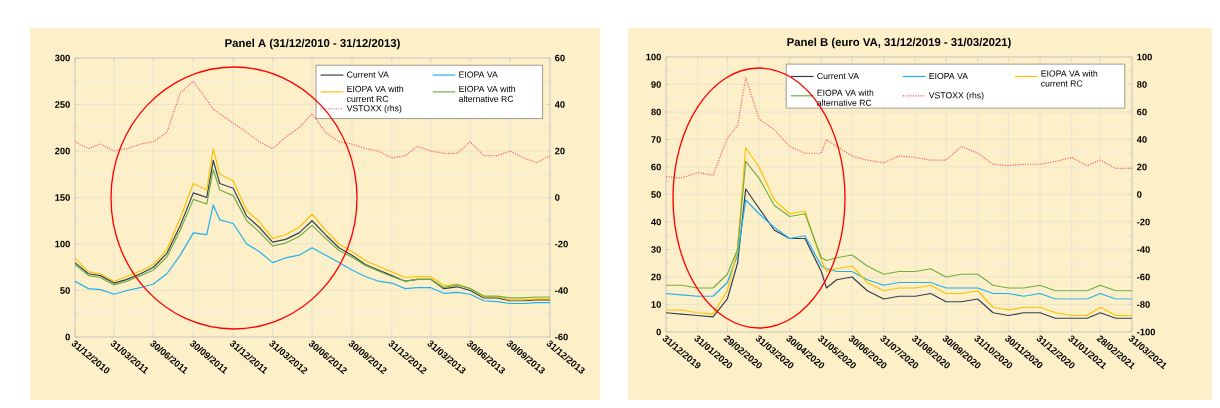 The image size is (1220, 408). I want to click on y-tick-label: 10, so click(656, 304).